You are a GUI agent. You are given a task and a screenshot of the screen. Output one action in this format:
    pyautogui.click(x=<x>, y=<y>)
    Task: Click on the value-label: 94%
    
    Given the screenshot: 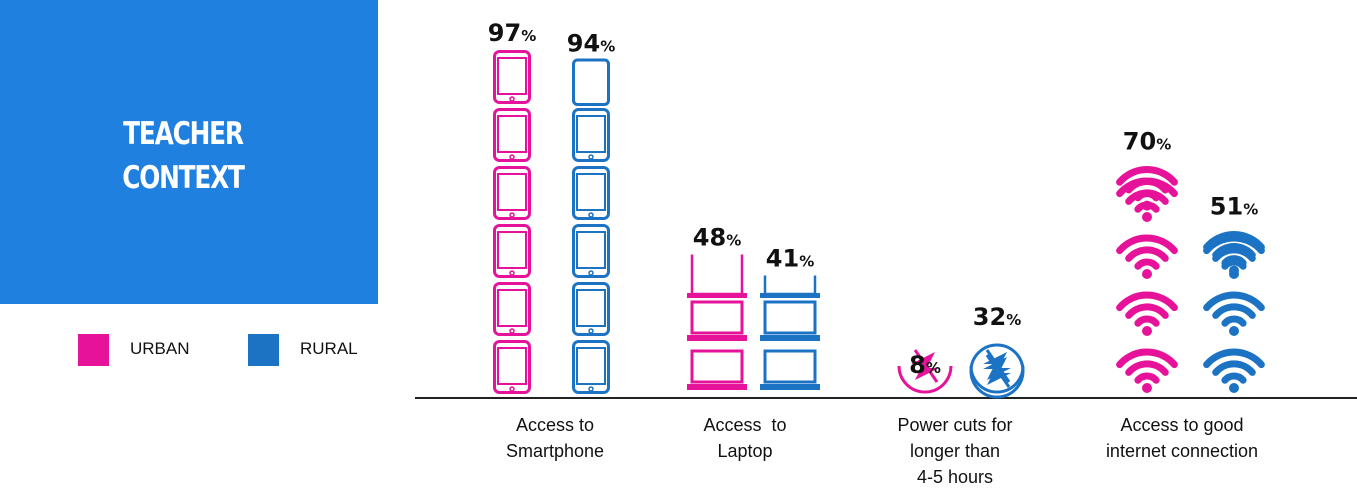 What is the action you would take?
    pyautogui.click(x=591, y=44)
    